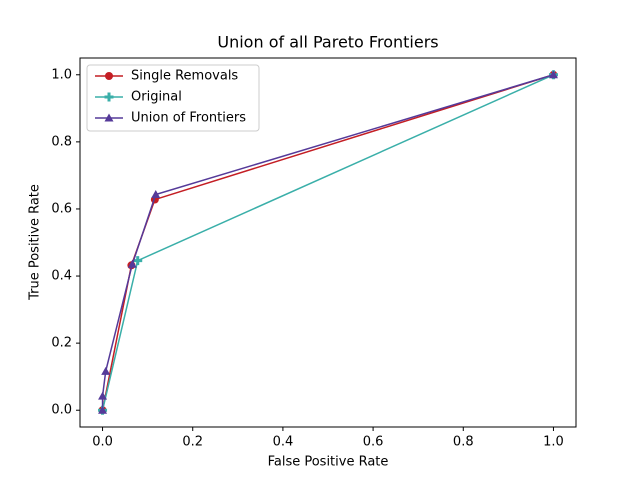 This screenshot has width=640, height=480. What do you see at coordinates (61, 276) in the screenshot?
I see `y-tick-label: 0.4` at bounding box center [61, 276].